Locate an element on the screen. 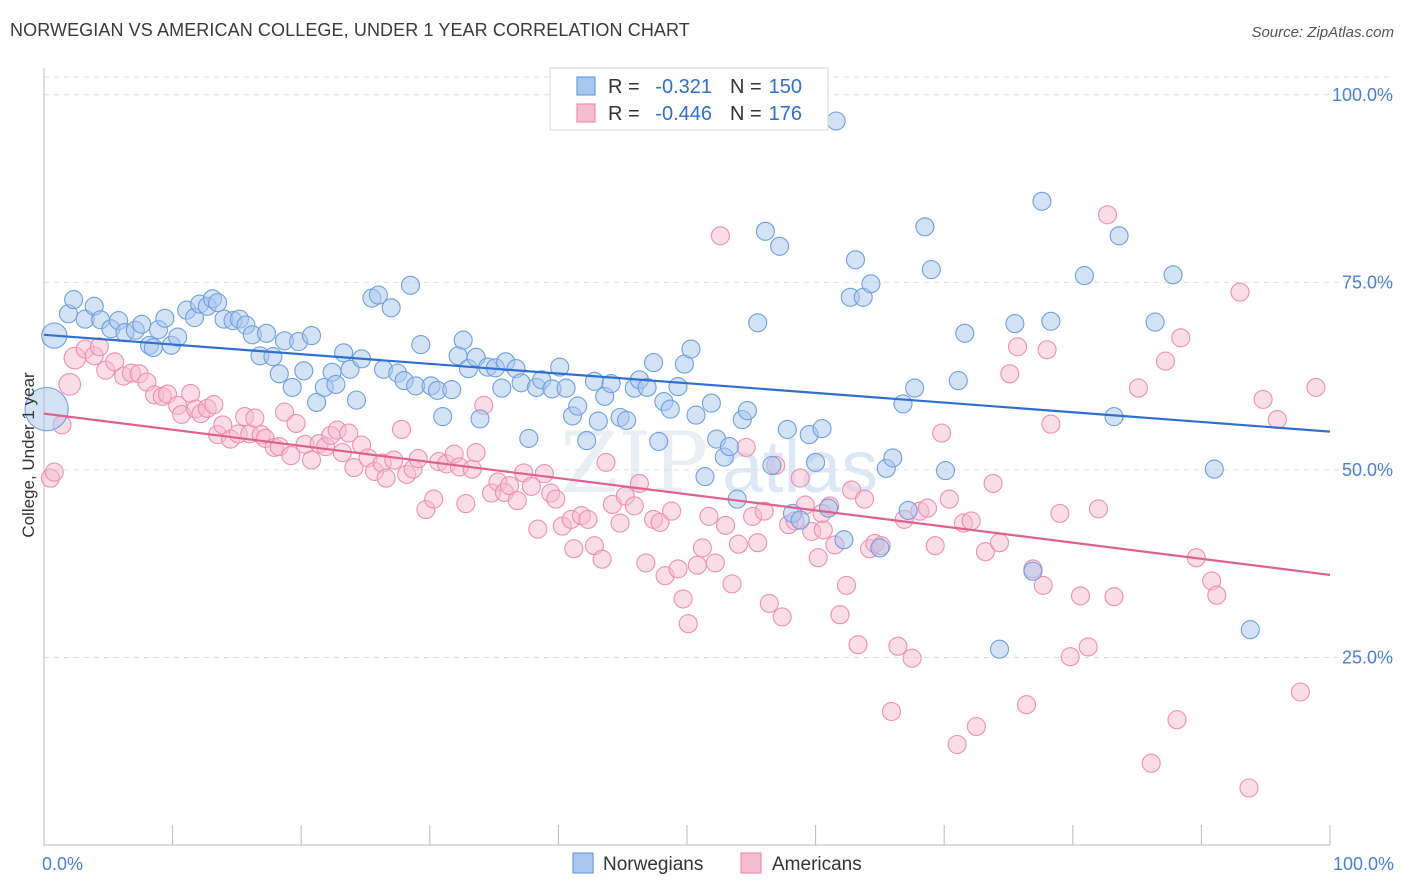  y-tick-label-25: 25.0% is located at coordinates (1367, 657).